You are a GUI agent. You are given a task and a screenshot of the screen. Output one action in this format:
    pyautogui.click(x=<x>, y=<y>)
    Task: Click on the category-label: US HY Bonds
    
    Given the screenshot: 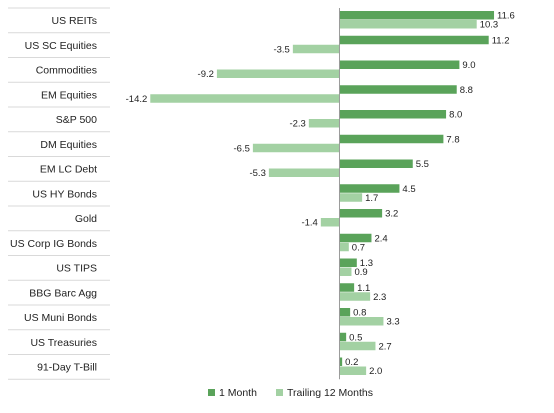 What is the action you would take?
    pyautogui.click(x=64, y=194)
    